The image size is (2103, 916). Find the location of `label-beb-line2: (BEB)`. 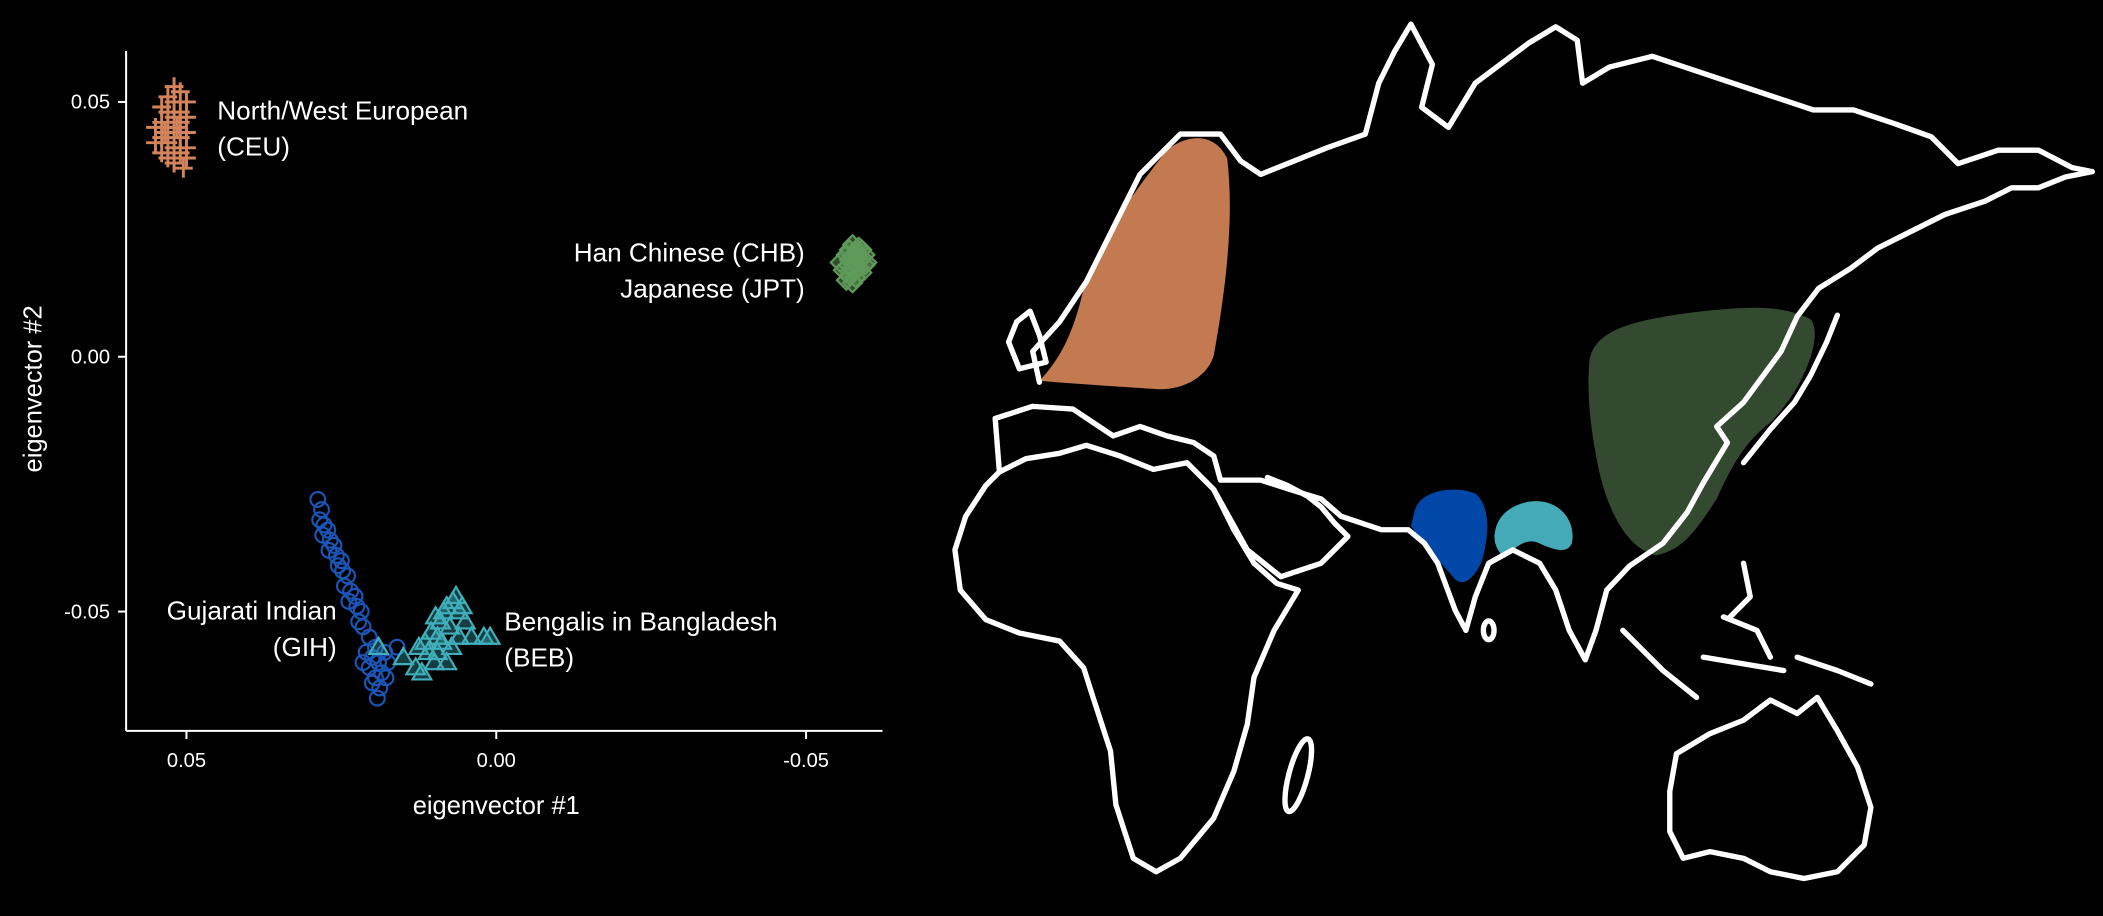

label-beb-line2: (BEB) is located at coordinates (539, 658).